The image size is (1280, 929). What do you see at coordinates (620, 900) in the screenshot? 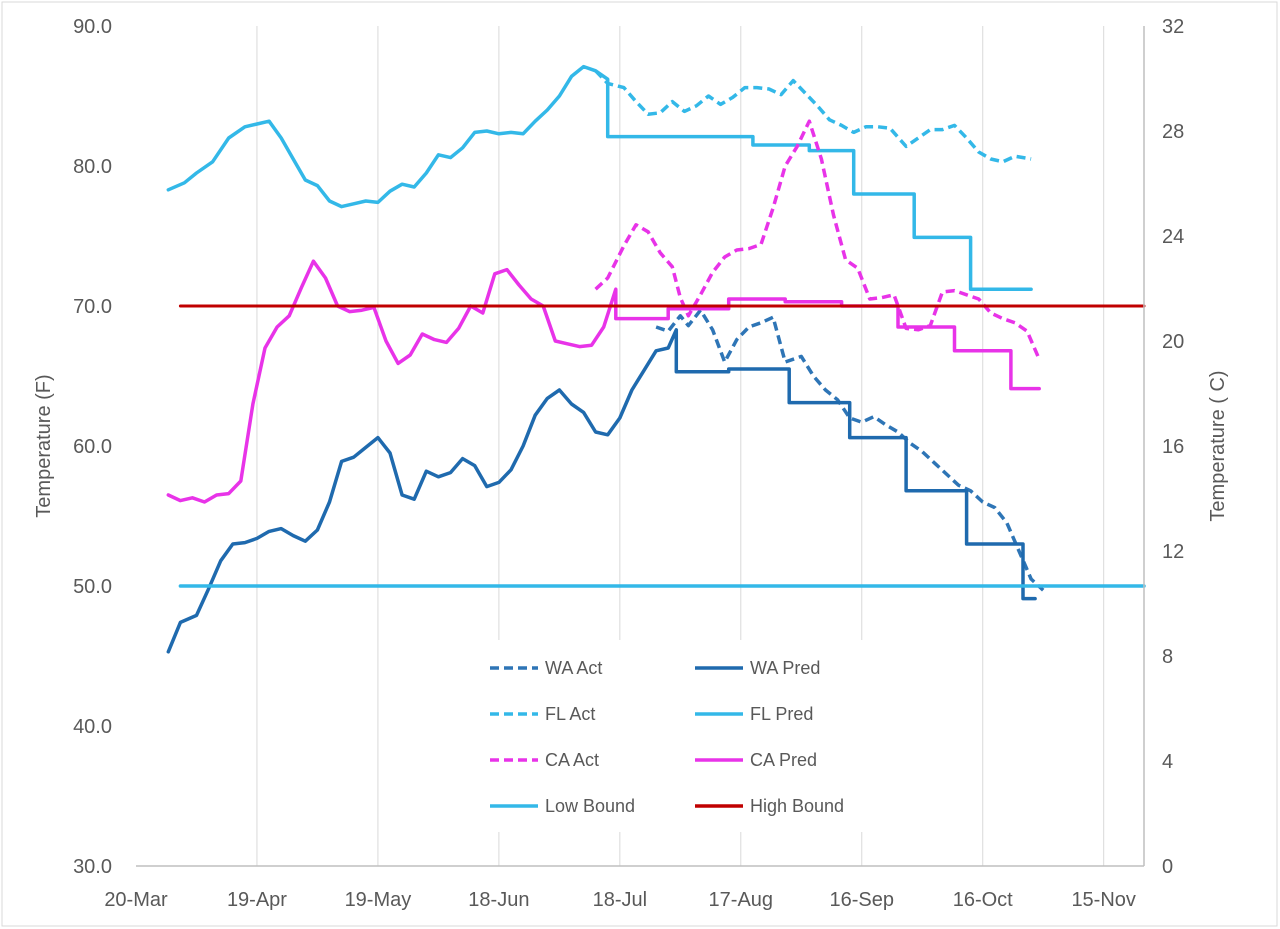
I see `x-tick-label-18-jul: 18-Jul` at bounding box center [620, 900].